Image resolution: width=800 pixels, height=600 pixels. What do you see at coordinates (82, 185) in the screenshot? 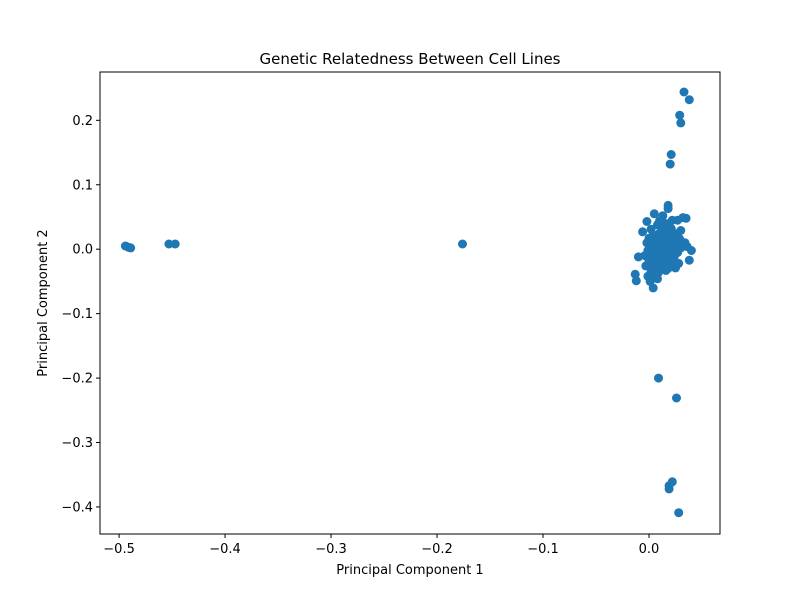
I see `y-tick-label: 0.1` at bounding box center [82, 185].